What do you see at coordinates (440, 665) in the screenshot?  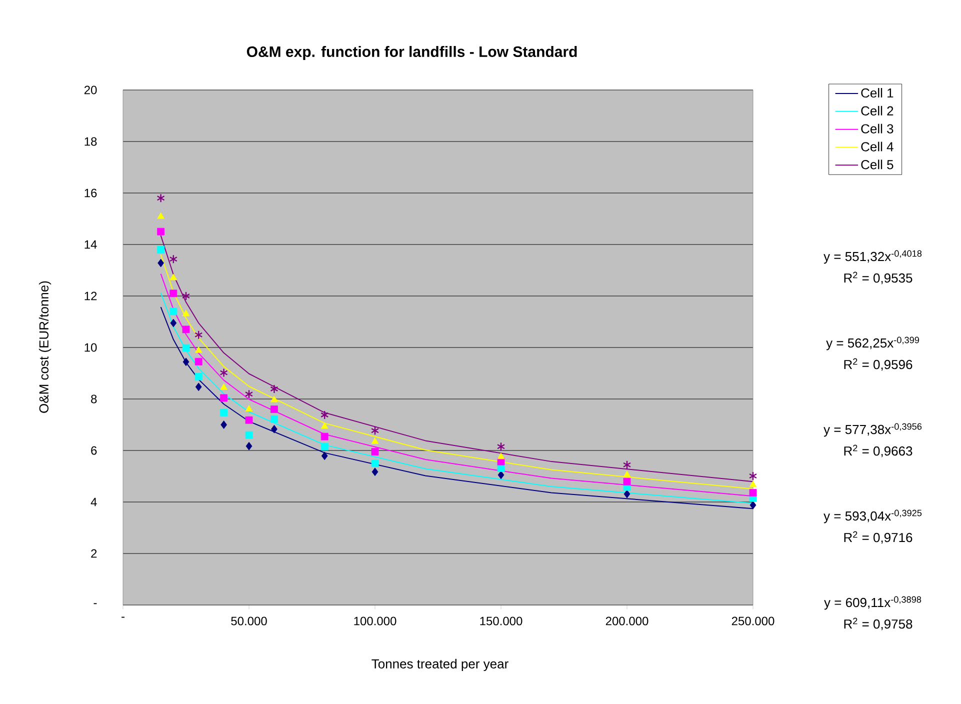 I see `x-axis-title: Tonnes treated per year` at bounding box center [440, 665].